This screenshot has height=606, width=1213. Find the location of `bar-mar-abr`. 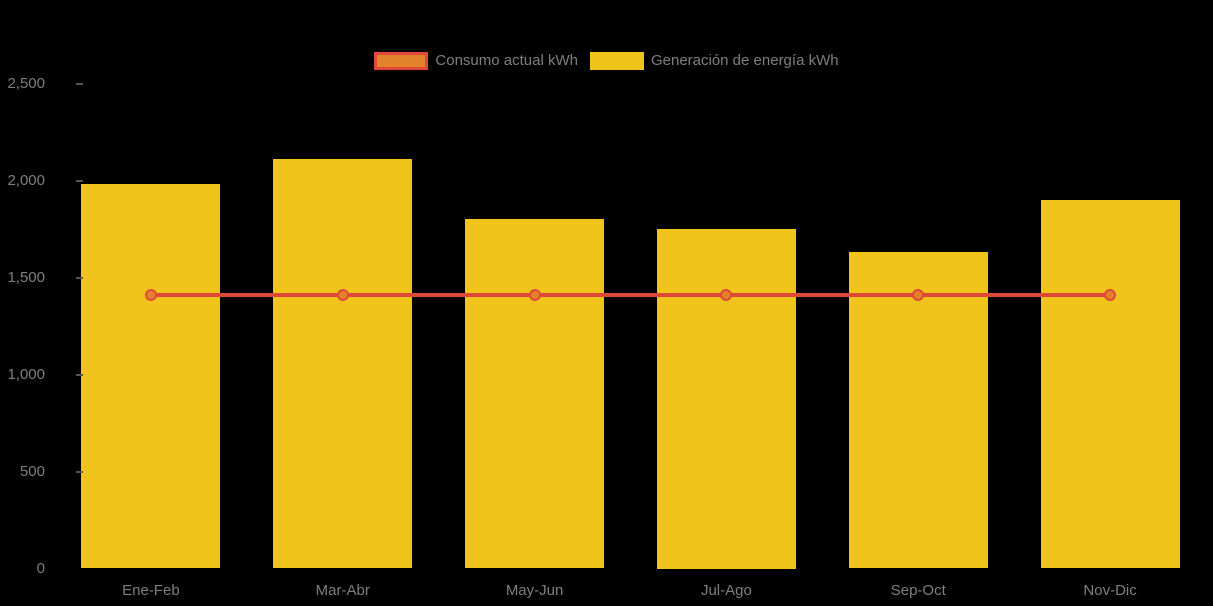

bar-mar-abr is located at coordinates (343, 364).